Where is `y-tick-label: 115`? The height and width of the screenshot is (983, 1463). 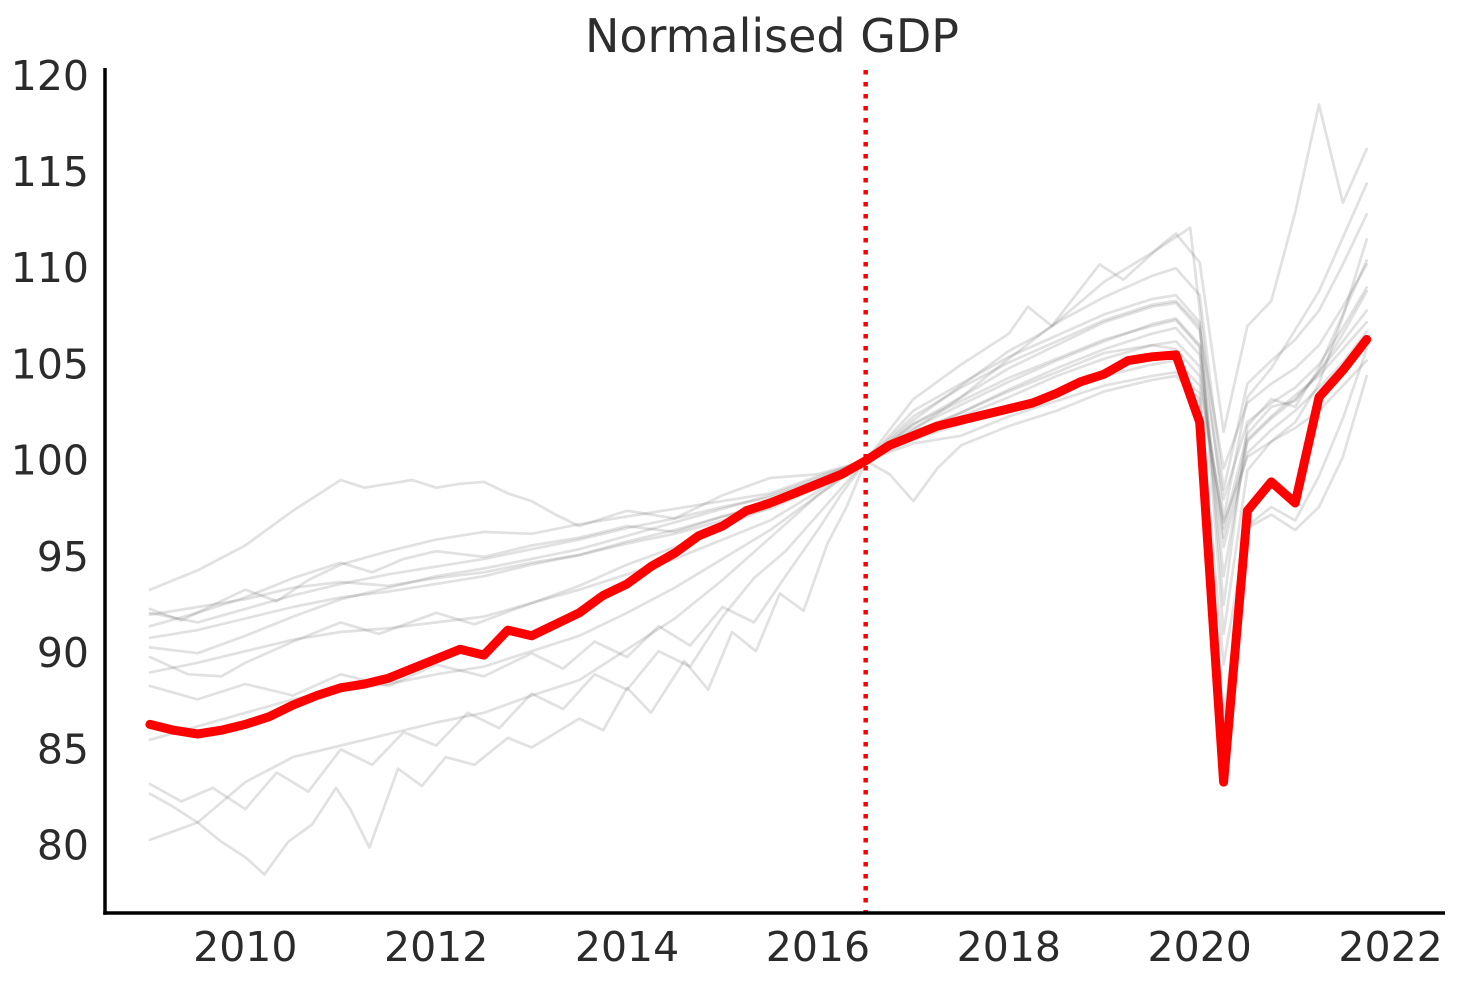
y-tick-label: 115 is located at coordinates (50, 172).